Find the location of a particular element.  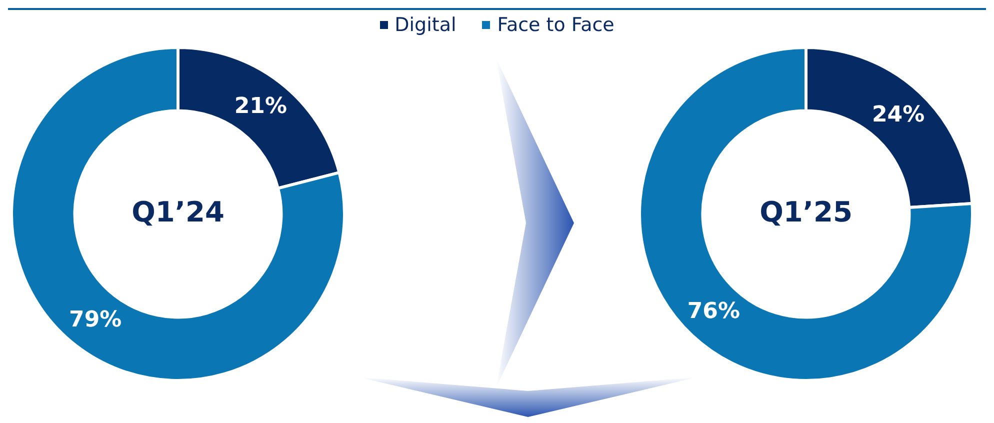

text: Q1’25 is located at coordinates (806, 211).